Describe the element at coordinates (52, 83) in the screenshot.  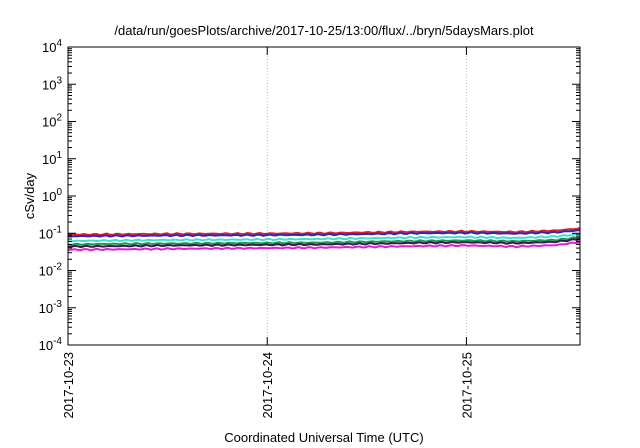
I see `y-tick-label: 10³` at that location.